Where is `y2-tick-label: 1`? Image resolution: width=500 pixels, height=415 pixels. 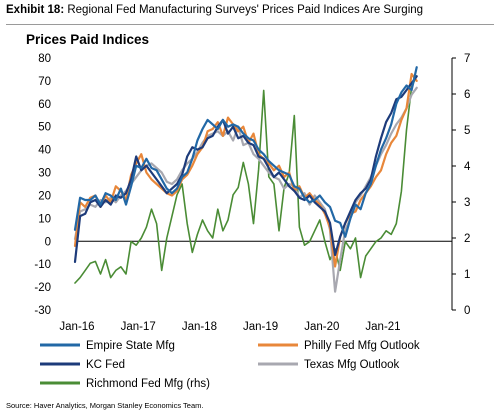 y2-tick-label: 1 is located at coordinates (467, 275).